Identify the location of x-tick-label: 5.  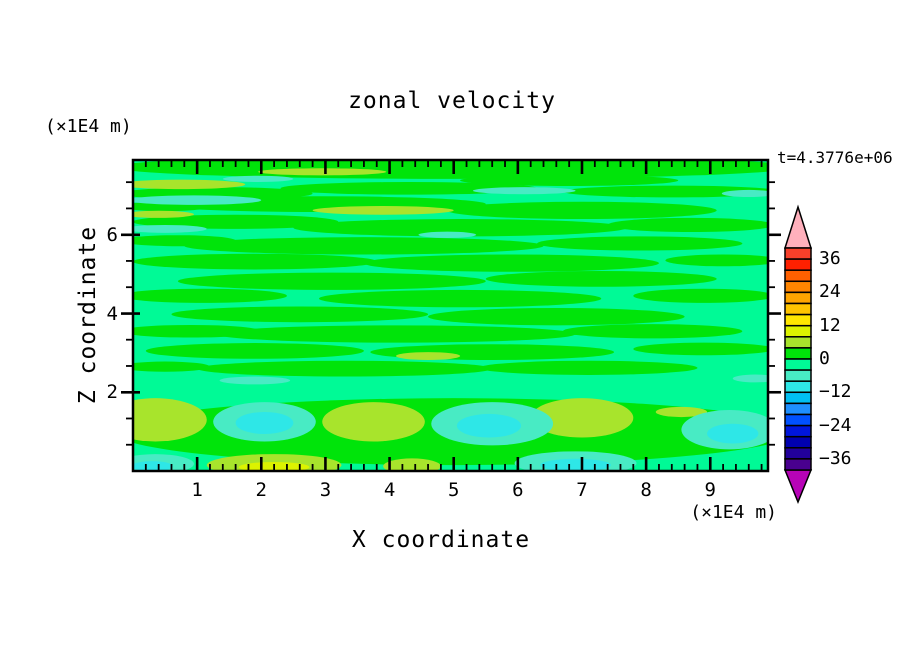
(453, 490).